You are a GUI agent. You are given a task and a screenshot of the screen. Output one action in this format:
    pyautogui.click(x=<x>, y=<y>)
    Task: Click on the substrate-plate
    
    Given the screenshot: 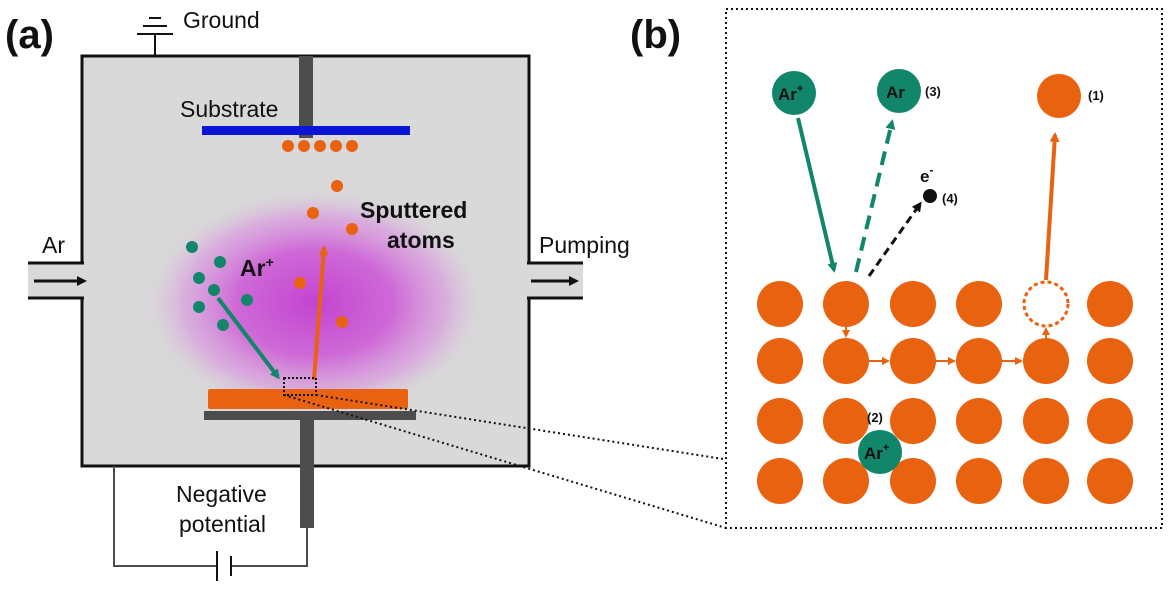 What is the action you would take?
    pyautogui.click(x=306, y=130)
    